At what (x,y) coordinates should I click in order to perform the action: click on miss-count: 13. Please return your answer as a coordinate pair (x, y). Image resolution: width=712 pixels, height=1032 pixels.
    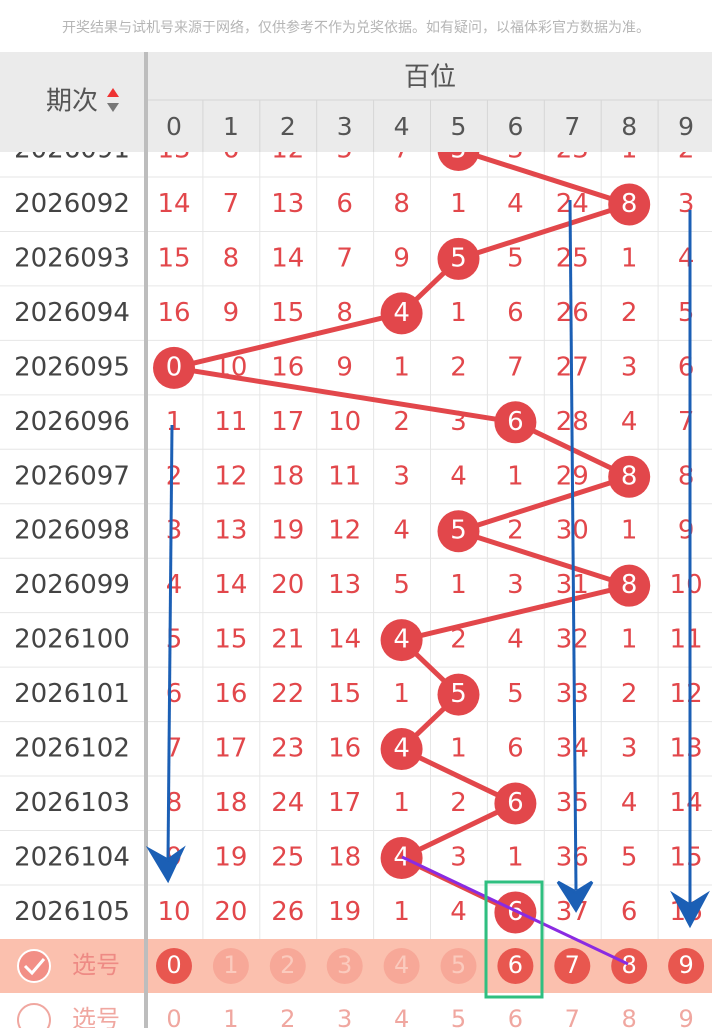
    Looking at the image, I should click on (287, 204).